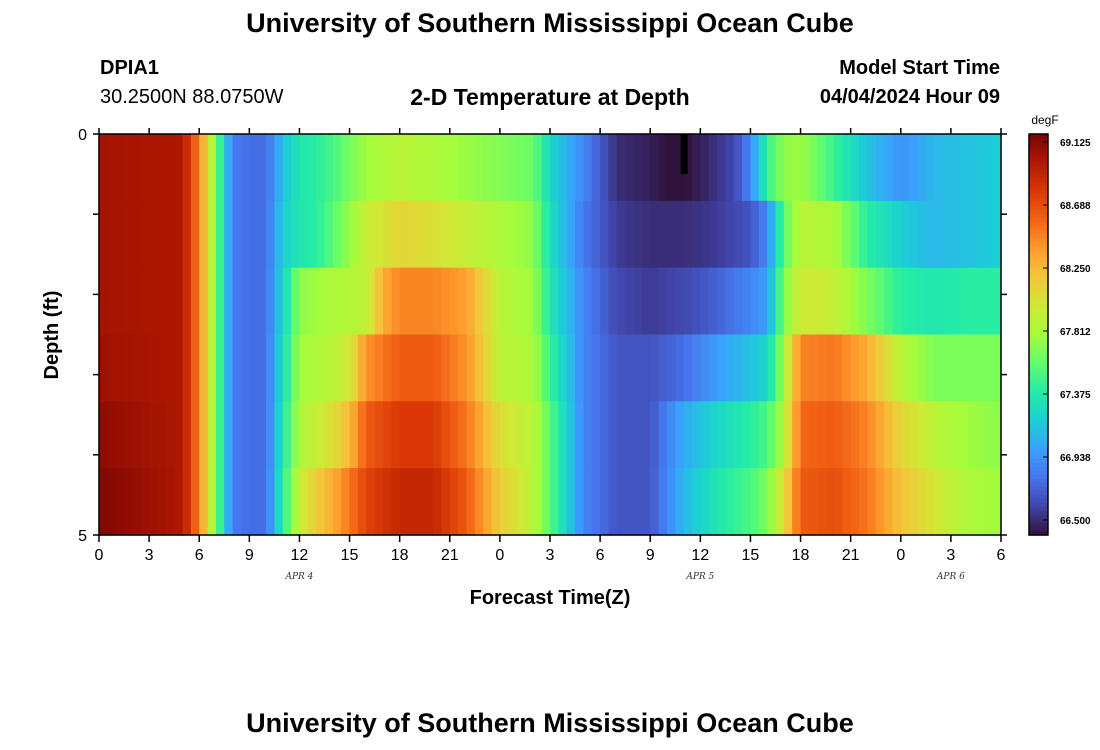 Image resolution: width=1100 pixels, height=750 pixels. Describe the element at coordinates (450, 555) in the screenshot. I see `x-tick-label: 21` at that location.